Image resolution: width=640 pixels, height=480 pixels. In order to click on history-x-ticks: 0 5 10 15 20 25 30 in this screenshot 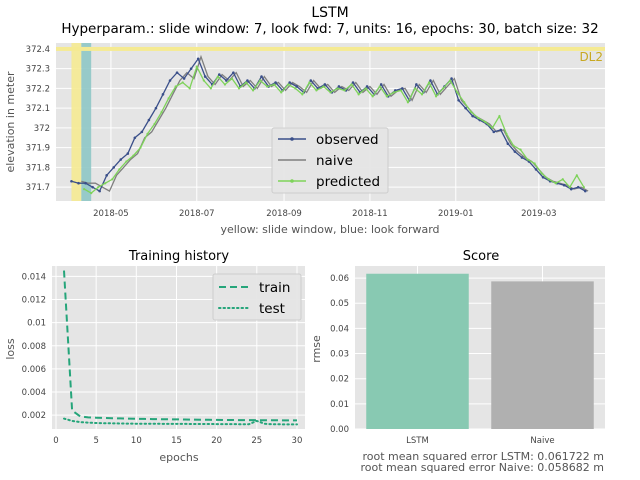, I will do `click(177, 441)`.